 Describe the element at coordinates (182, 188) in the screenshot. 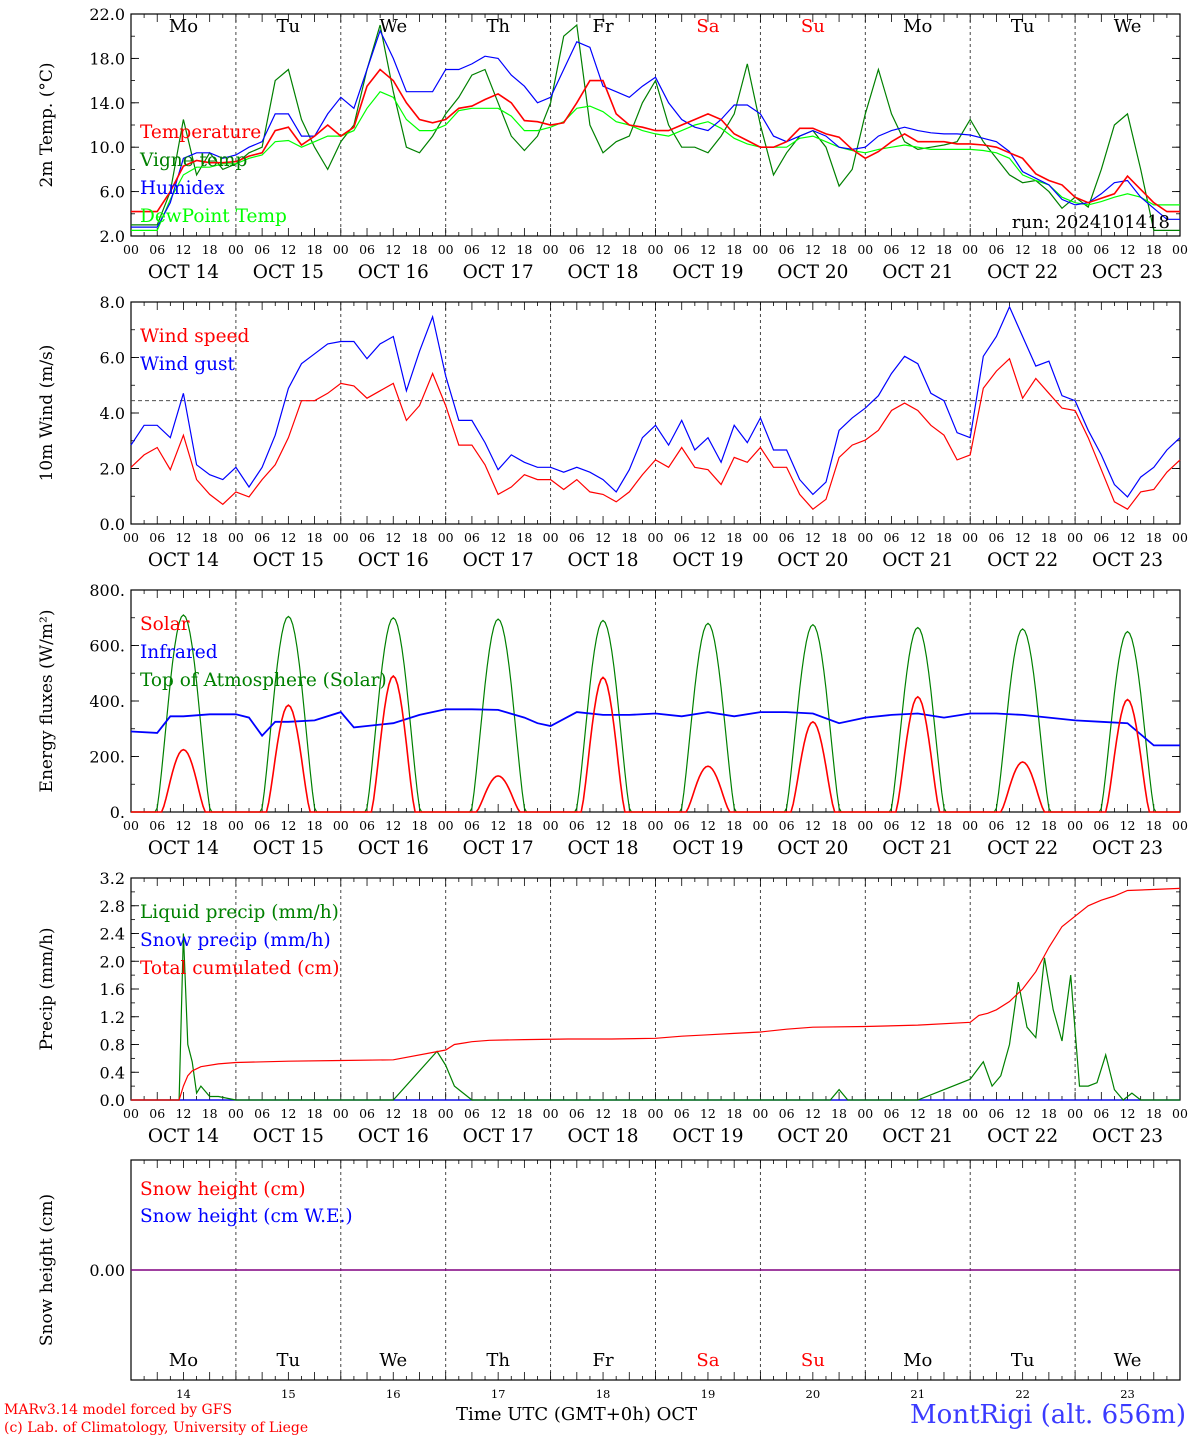

I see `legend-entry: Humidex` at that location.